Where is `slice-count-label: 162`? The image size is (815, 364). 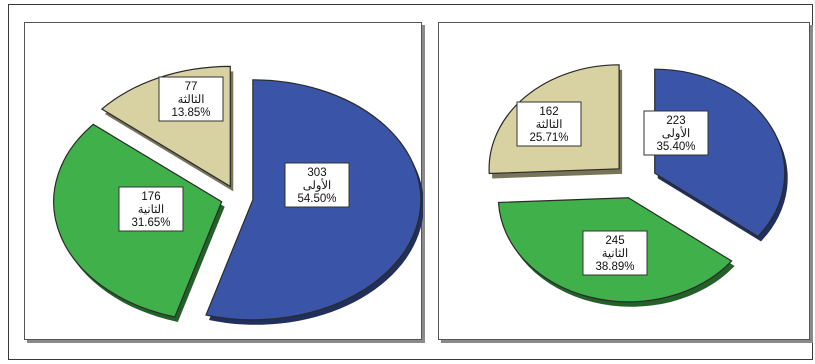
slice-count-label: 162 is located at coordinates (548, 112).